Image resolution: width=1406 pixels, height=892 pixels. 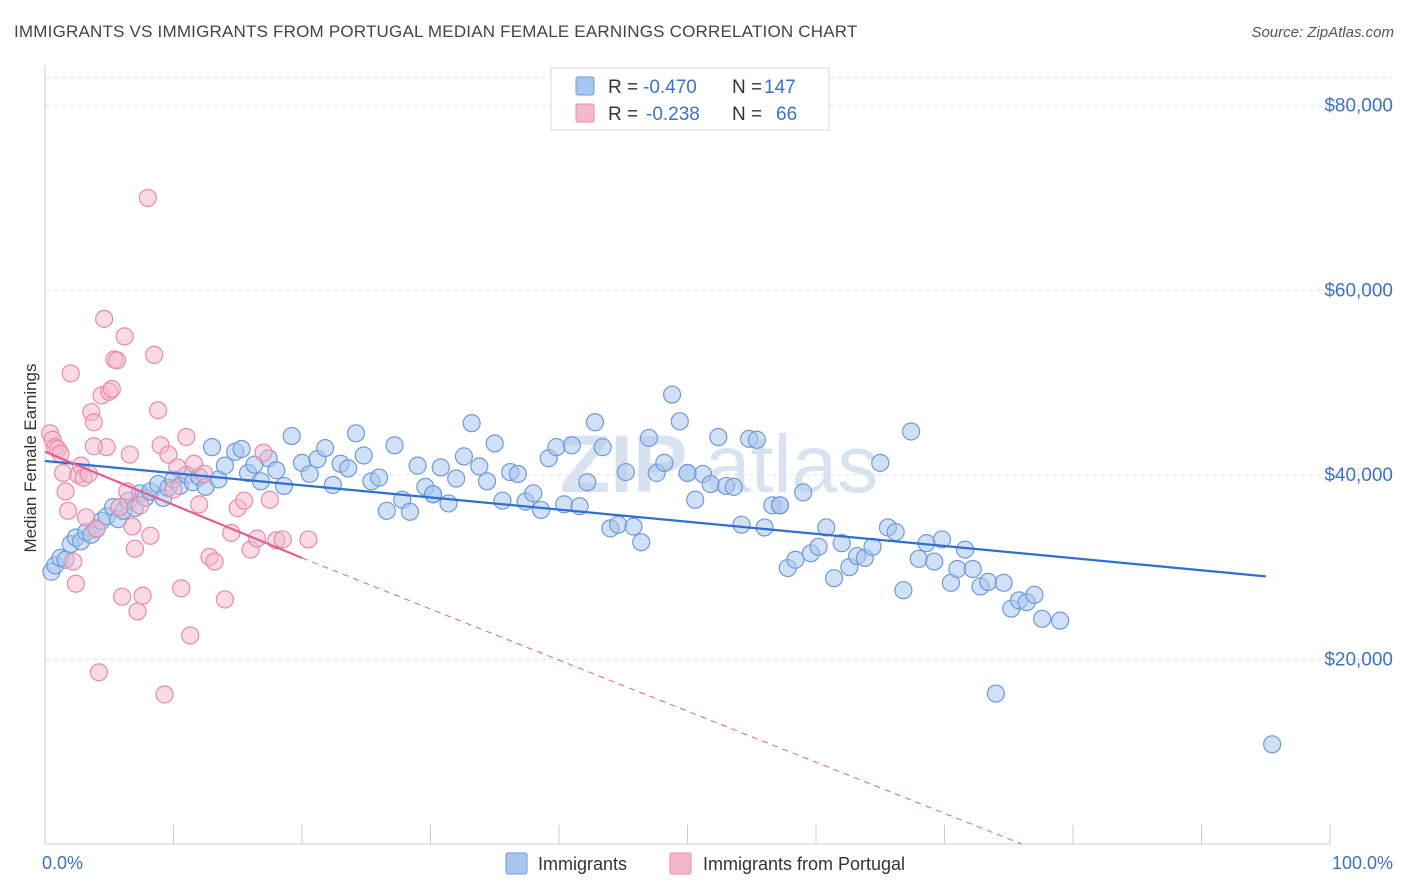 I want to click on chart-source: Source: ZipAtlas.com, so click(x=1322, y=32).